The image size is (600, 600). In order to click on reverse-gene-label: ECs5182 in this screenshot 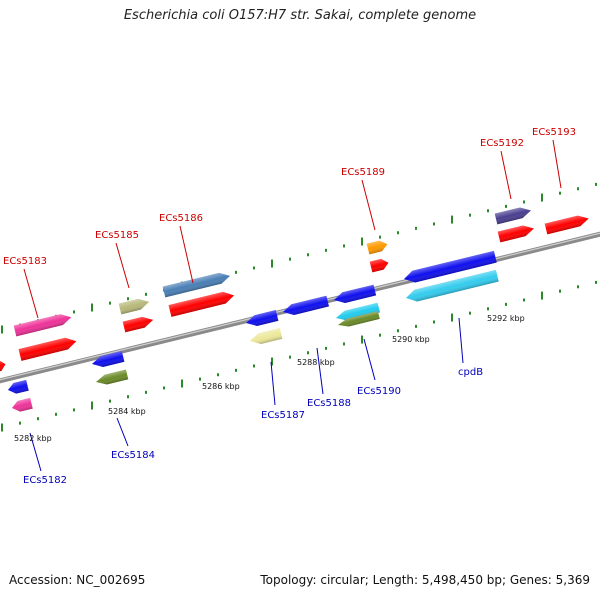, I will do `click(45, 480)`.